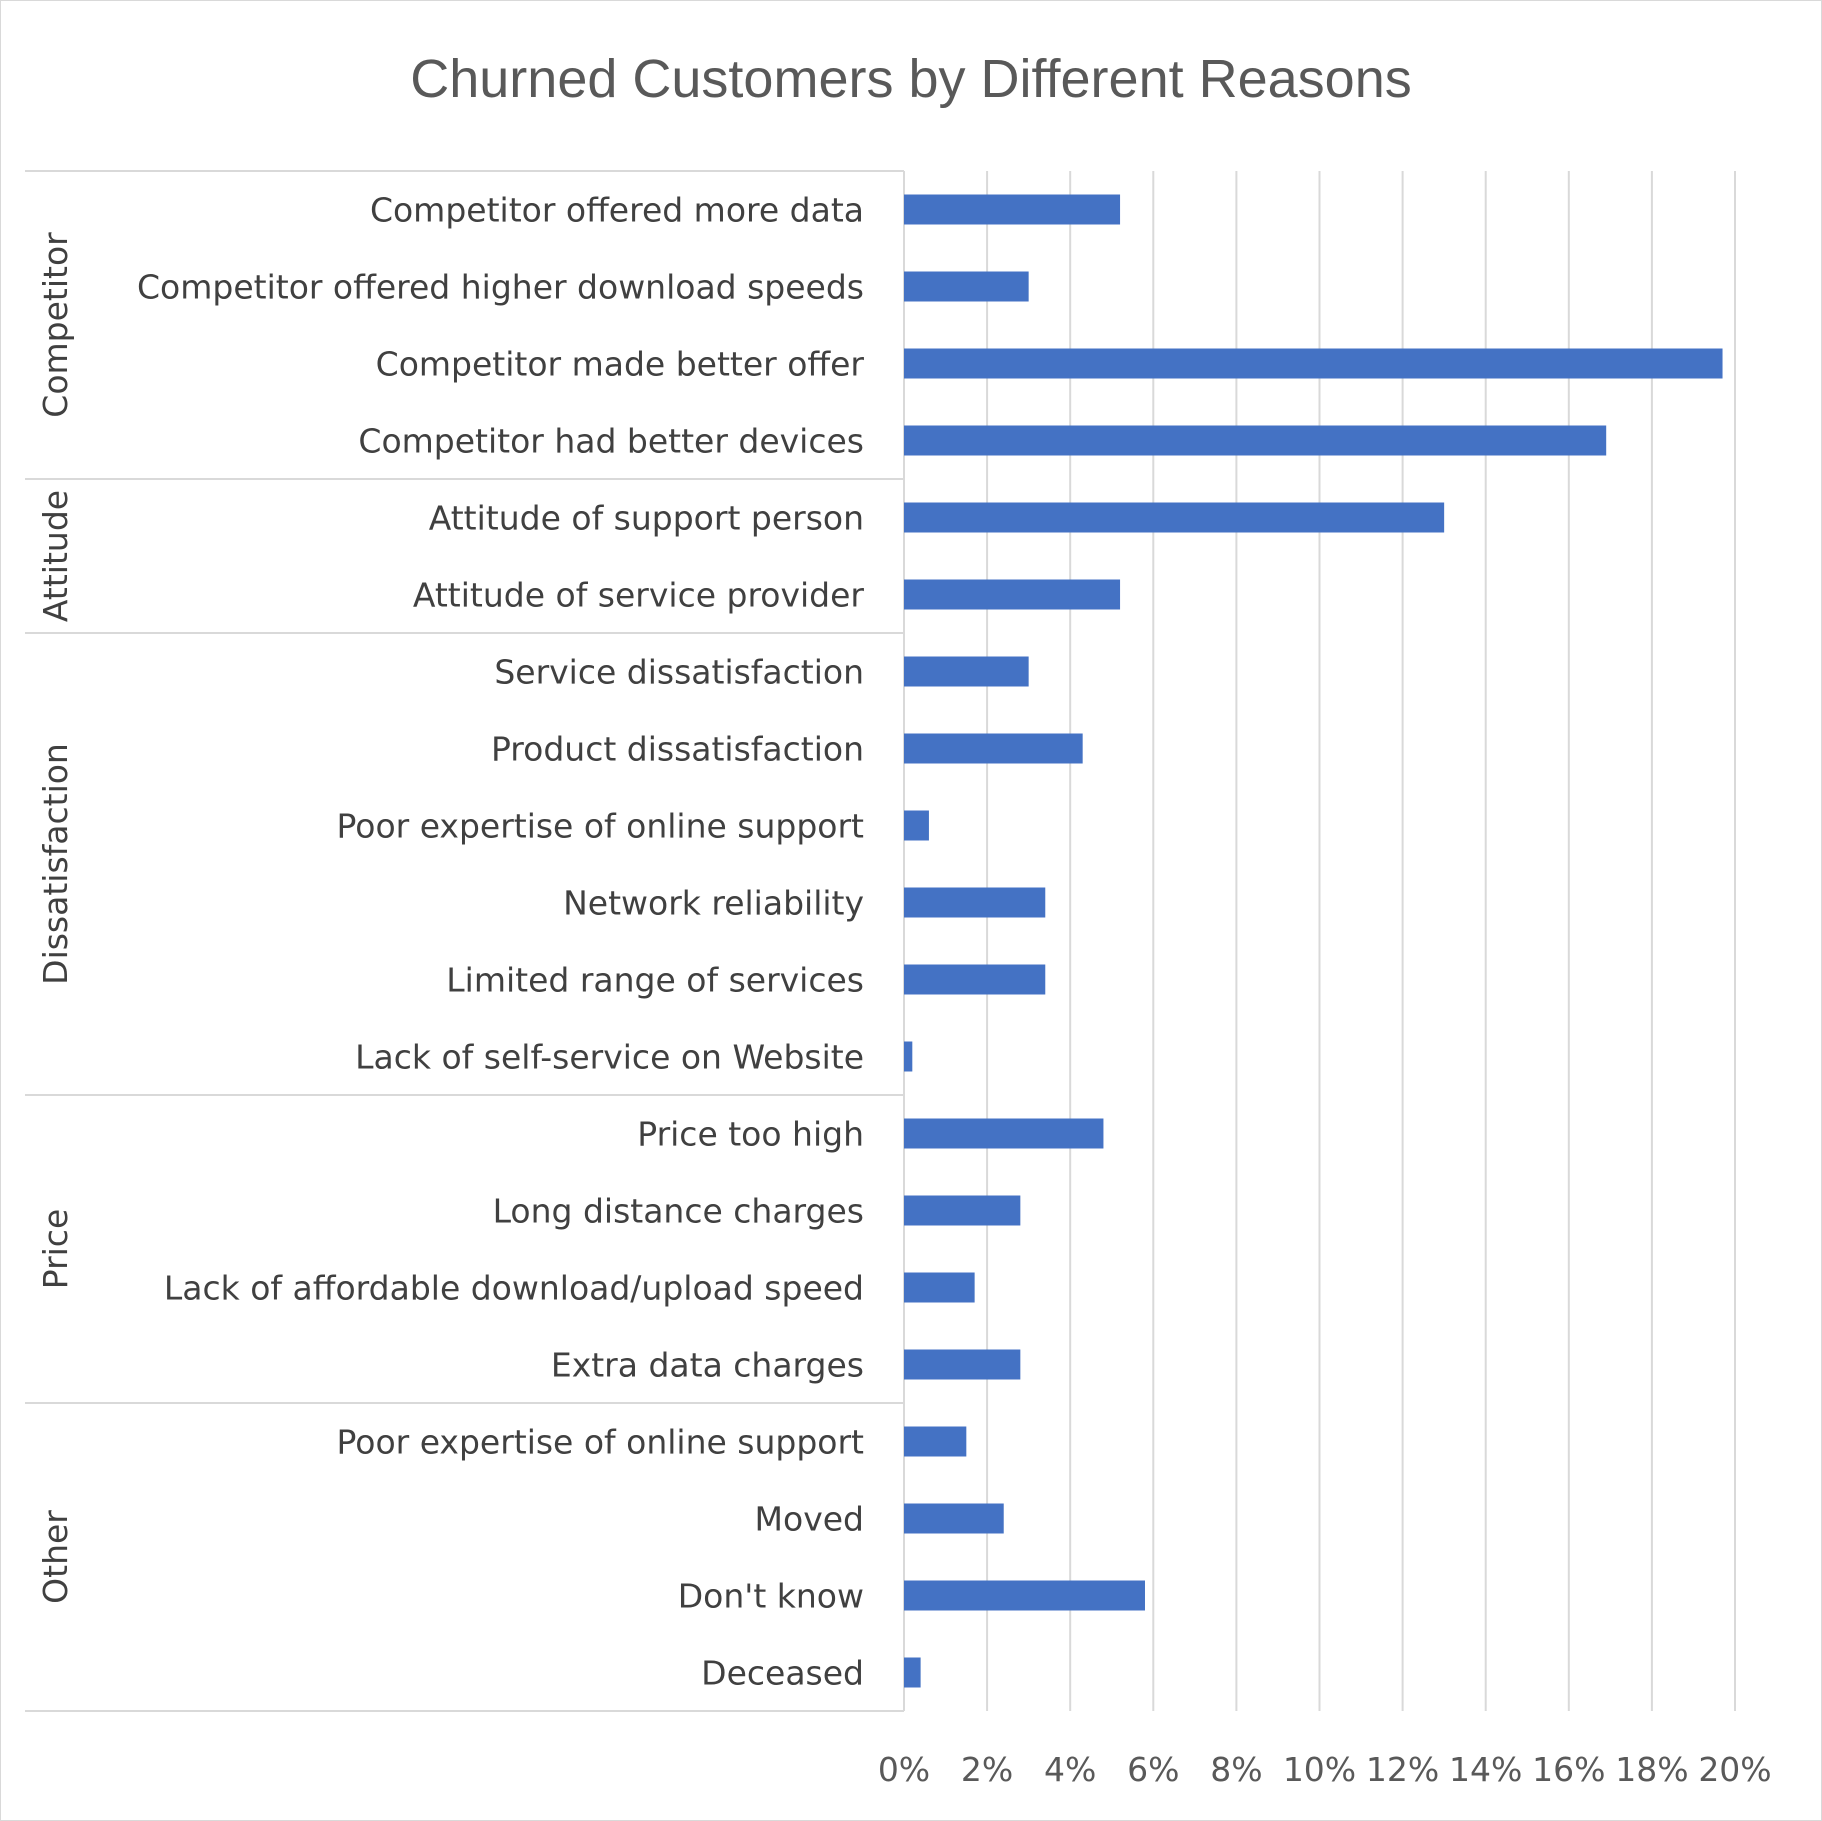  What do you see at coordinates (55, 1557) in the screenshot?
I see `group-label: Other` at bounding box center [55, 1557].